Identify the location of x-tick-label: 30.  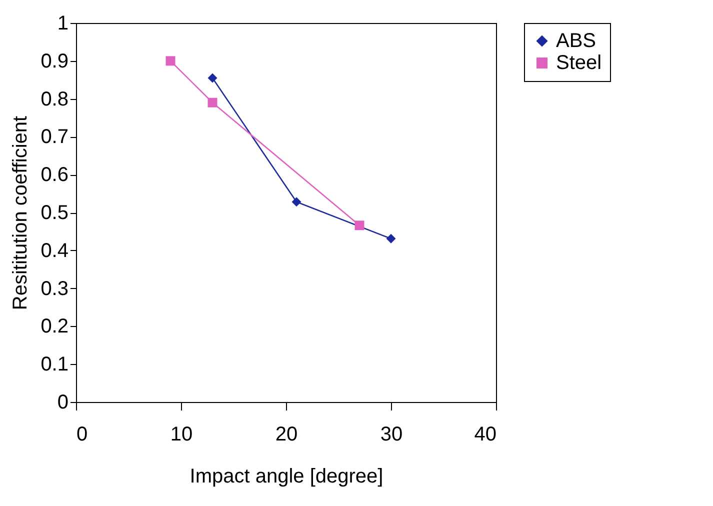
(391, 435).